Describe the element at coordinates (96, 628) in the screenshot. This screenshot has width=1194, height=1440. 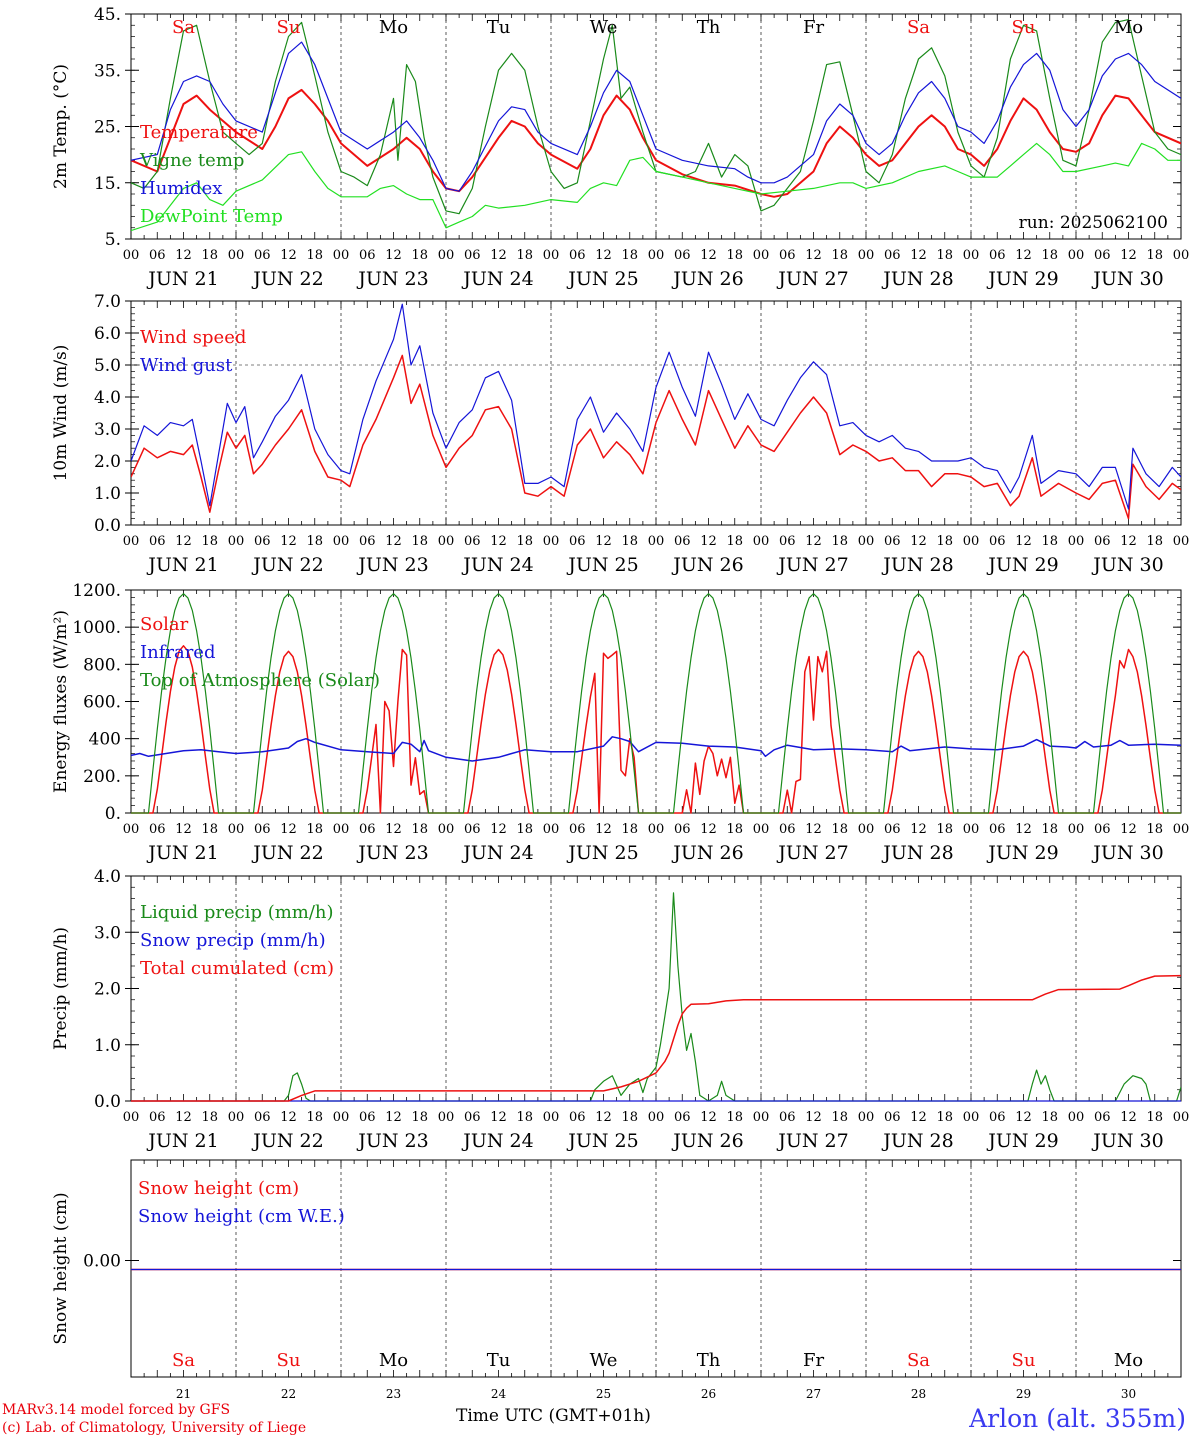
I see `y-tick-label: 1000.` at that location.